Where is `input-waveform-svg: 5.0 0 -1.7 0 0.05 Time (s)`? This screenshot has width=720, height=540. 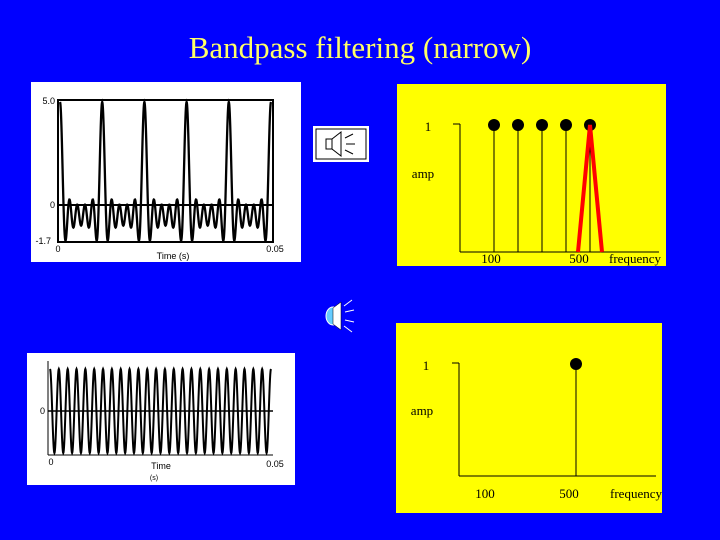
input-waveform-svg: 5.0 0 -1.7 0 0.05 Time (s) is located at coordinates (166, 172).